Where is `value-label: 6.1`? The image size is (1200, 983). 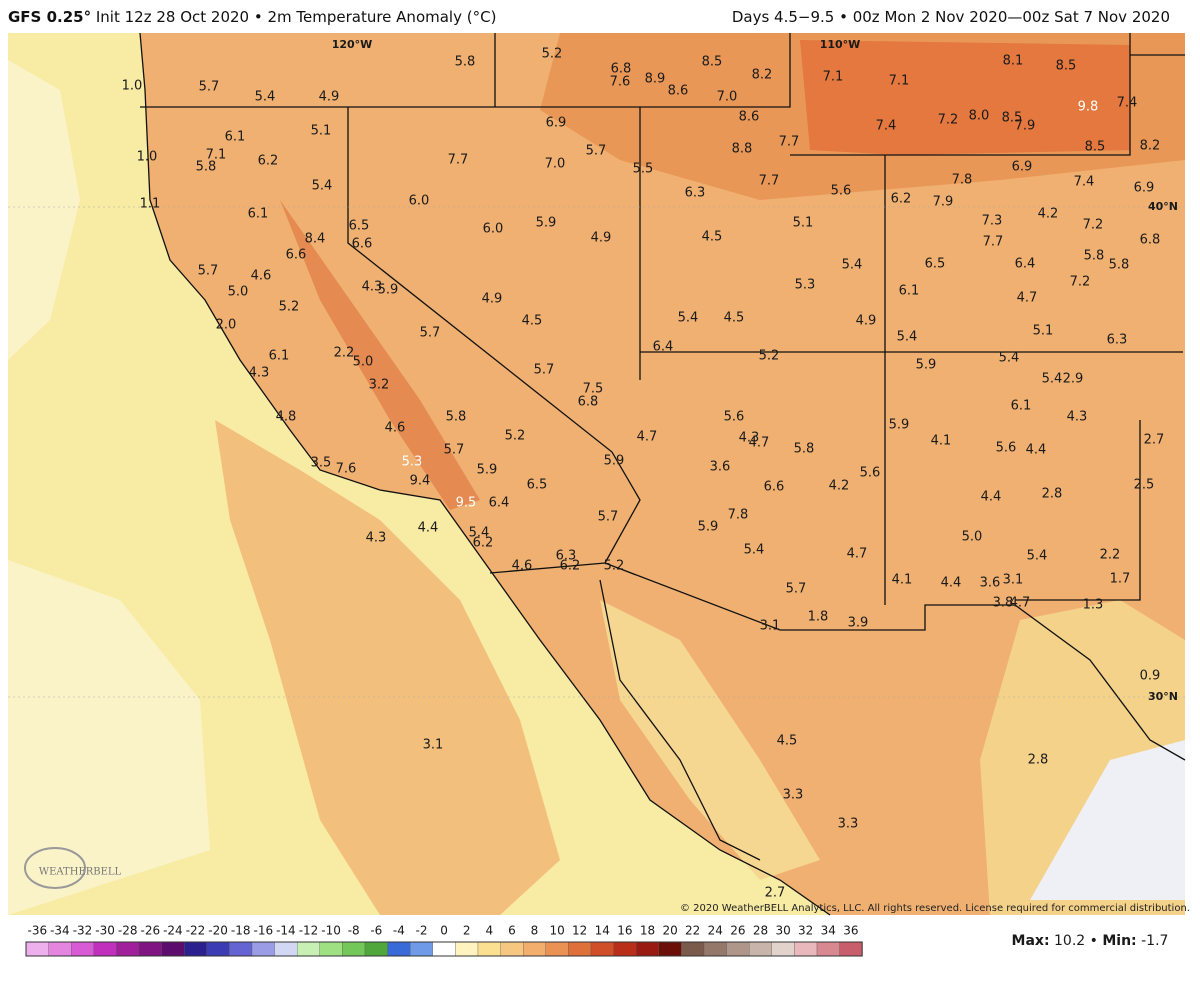
value-label: 6.1 is located at coordinates (258, 214).